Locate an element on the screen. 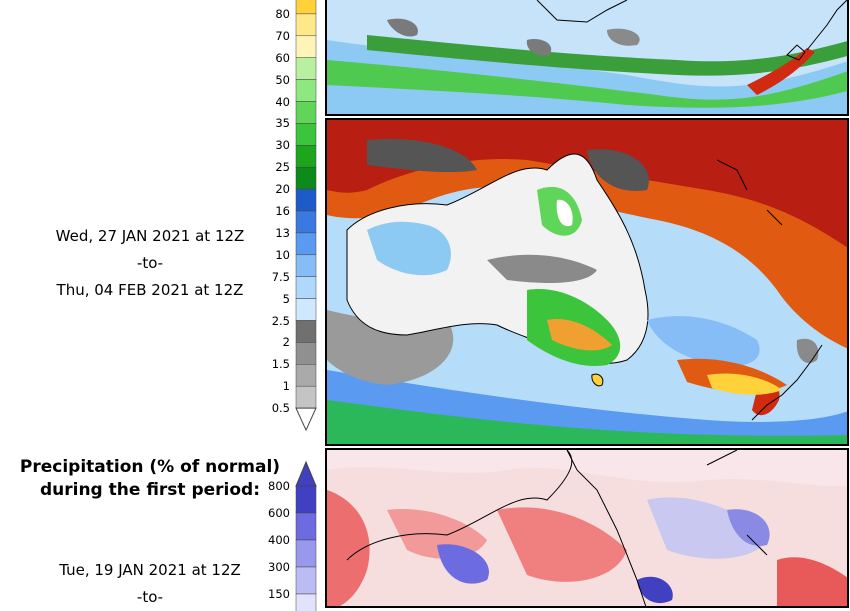 This screenshot has width=850, height=611. colorbar-tick-label: 70 is located at coordinates (282, 35).